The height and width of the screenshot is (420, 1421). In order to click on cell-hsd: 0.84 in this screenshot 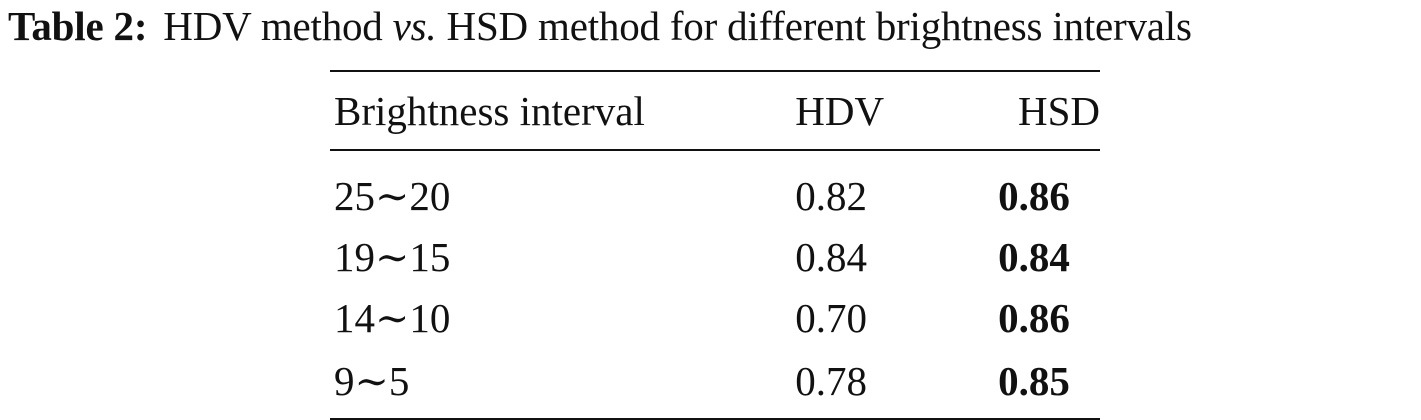, I will do `click(1034, 256)`.